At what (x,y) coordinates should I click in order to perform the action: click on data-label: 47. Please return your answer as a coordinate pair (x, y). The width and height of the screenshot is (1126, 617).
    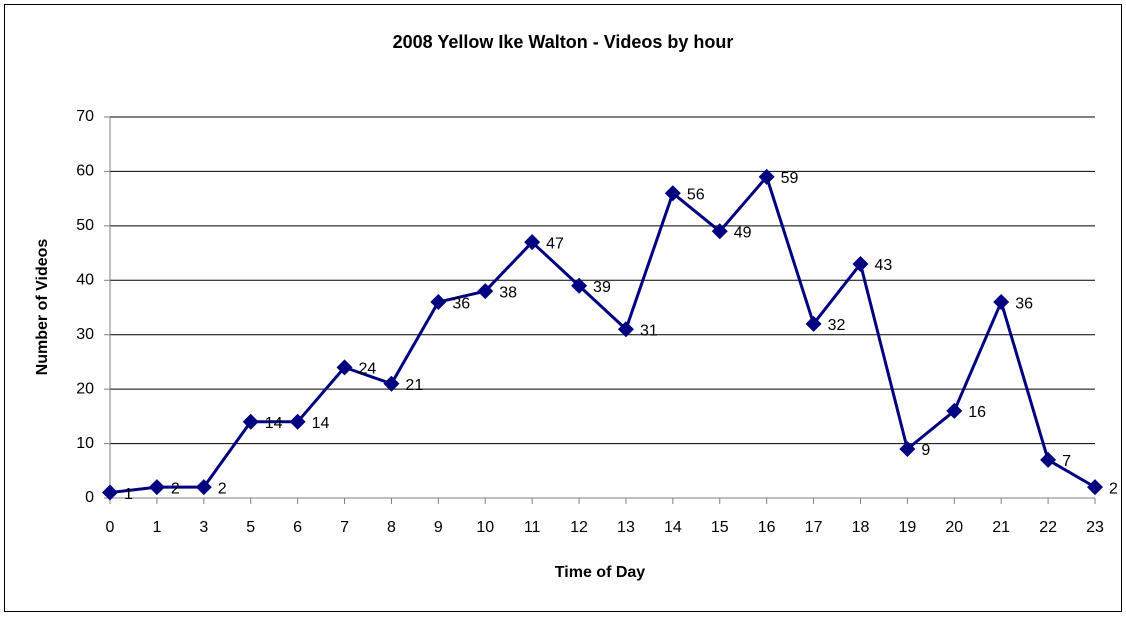
    Looking at the image, I should click on (555, 243).